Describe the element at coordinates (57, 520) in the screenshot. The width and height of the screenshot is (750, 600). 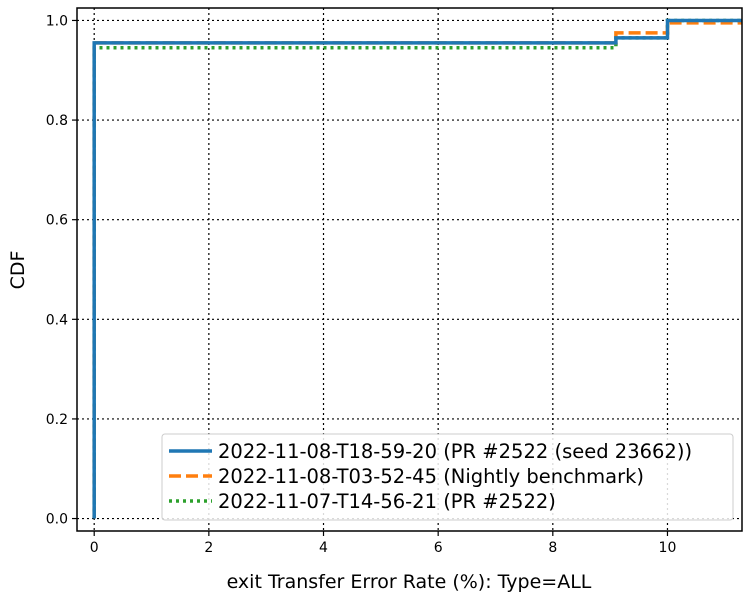
I see `y-tick-label: 0.0` at that location.